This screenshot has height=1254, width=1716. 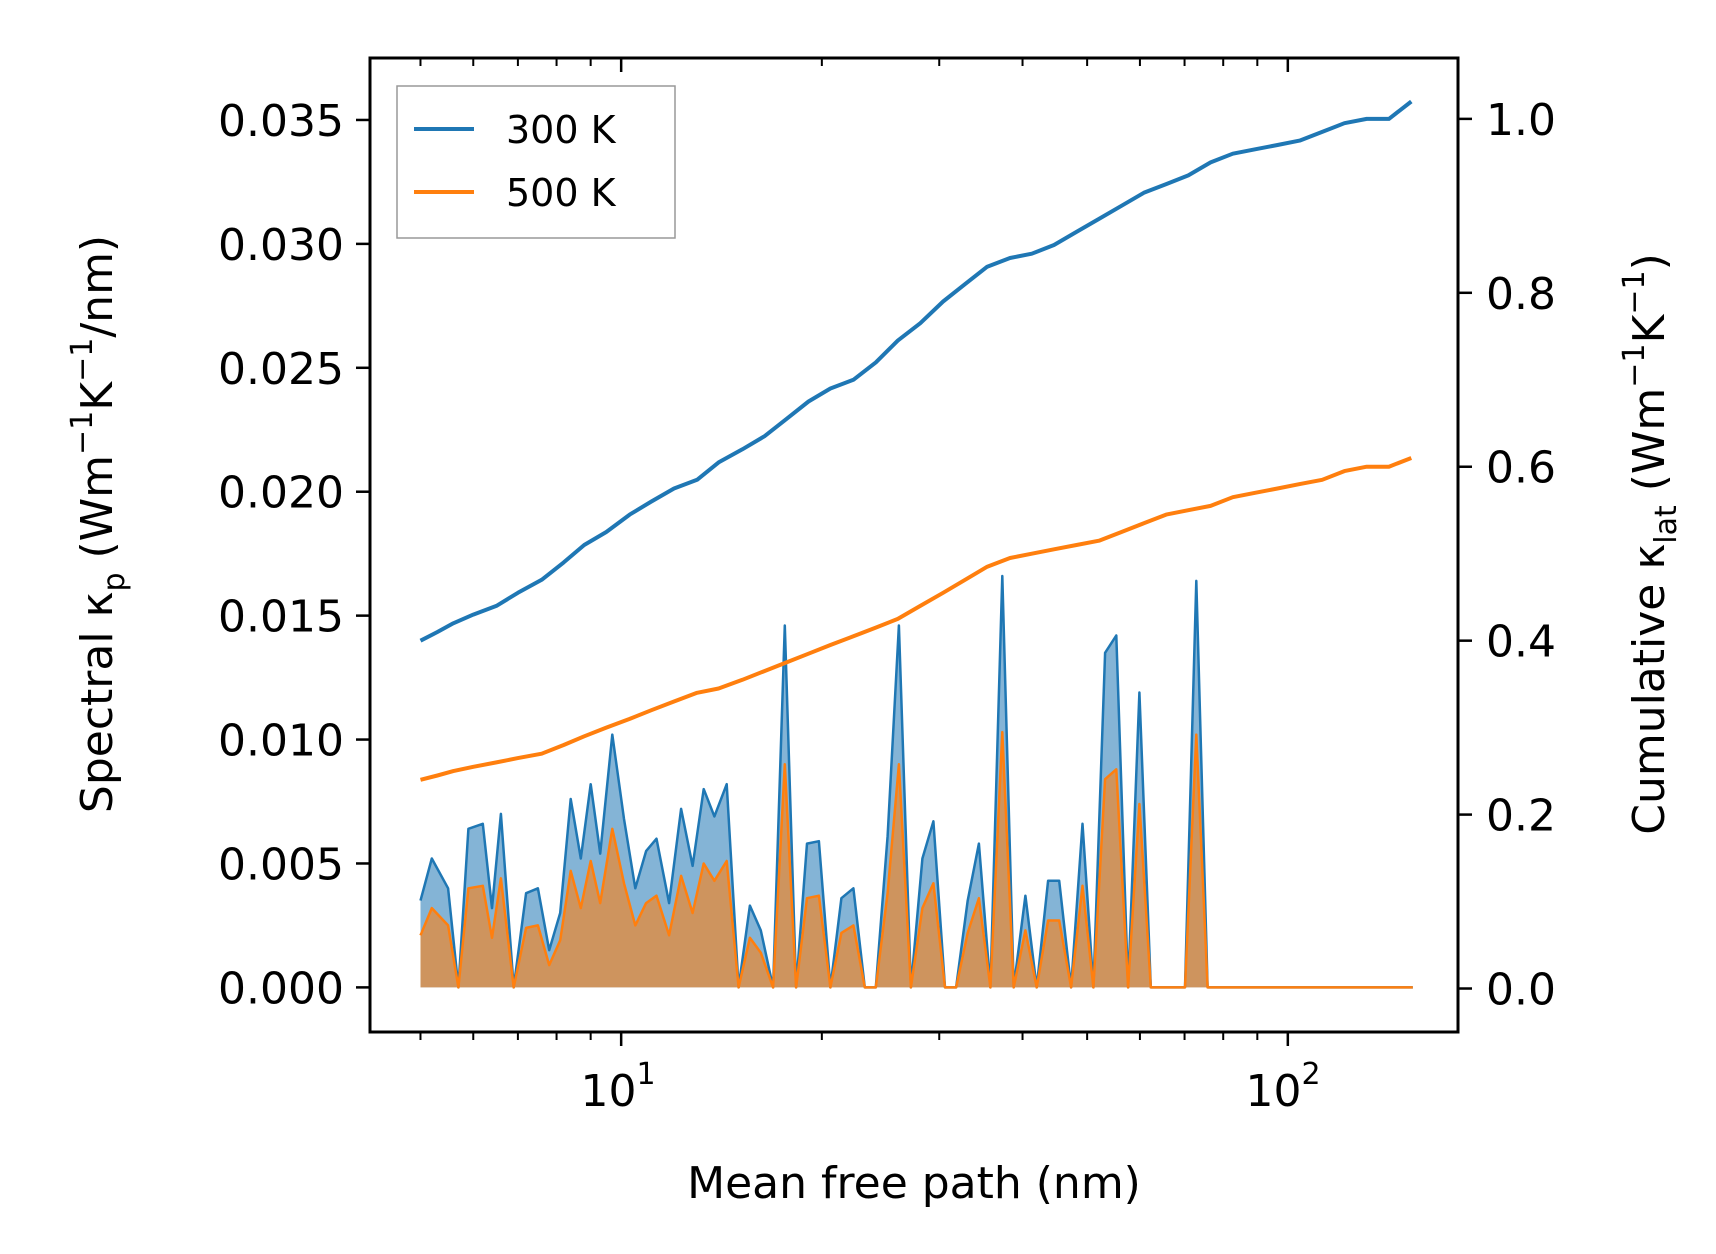 I want to click on right-y-tick-label-0.2: 0.2, so click(x=1521, y=816).